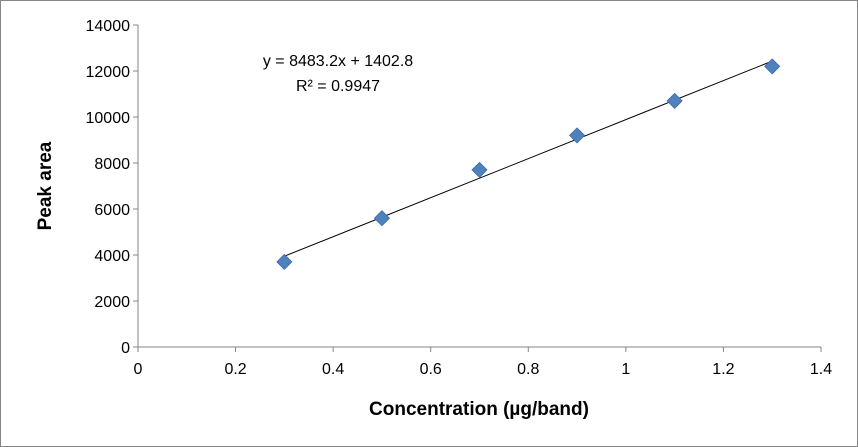 This screenshot has height=447, width=858. What do you see at coordinates (338, 61) in the screenshot?
I see `trendline-equation: y = 8483.2x + 1402.8` at bounding box center [338, 61].